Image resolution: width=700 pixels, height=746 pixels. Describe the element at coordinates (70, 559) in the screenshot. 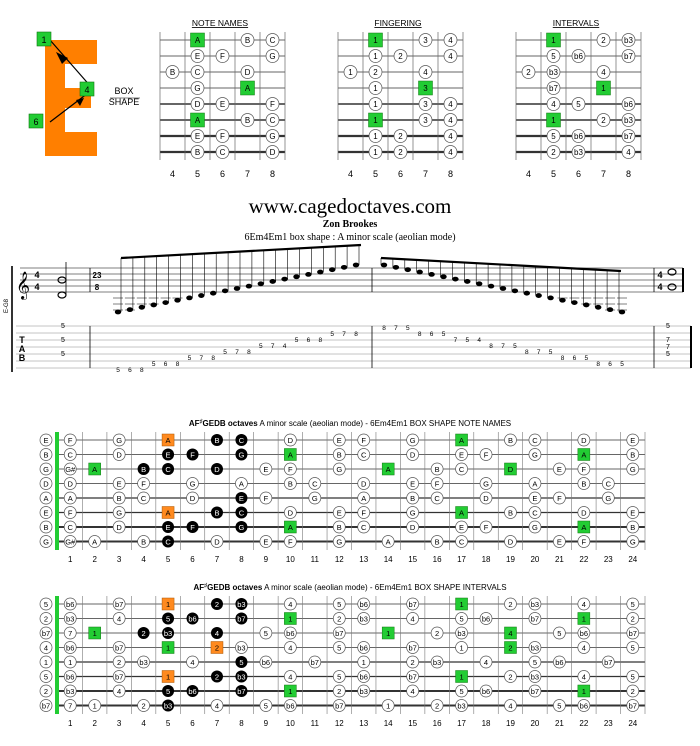

I see `big-fret-number: 1` at that location.